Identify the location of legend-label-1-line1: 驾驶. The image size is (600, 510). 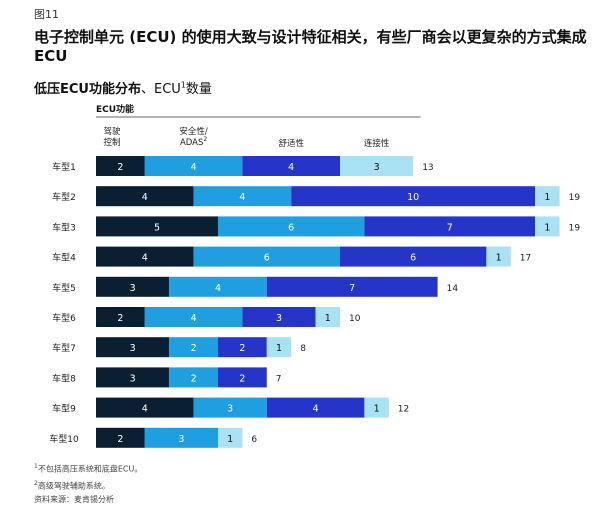
(112, 131).